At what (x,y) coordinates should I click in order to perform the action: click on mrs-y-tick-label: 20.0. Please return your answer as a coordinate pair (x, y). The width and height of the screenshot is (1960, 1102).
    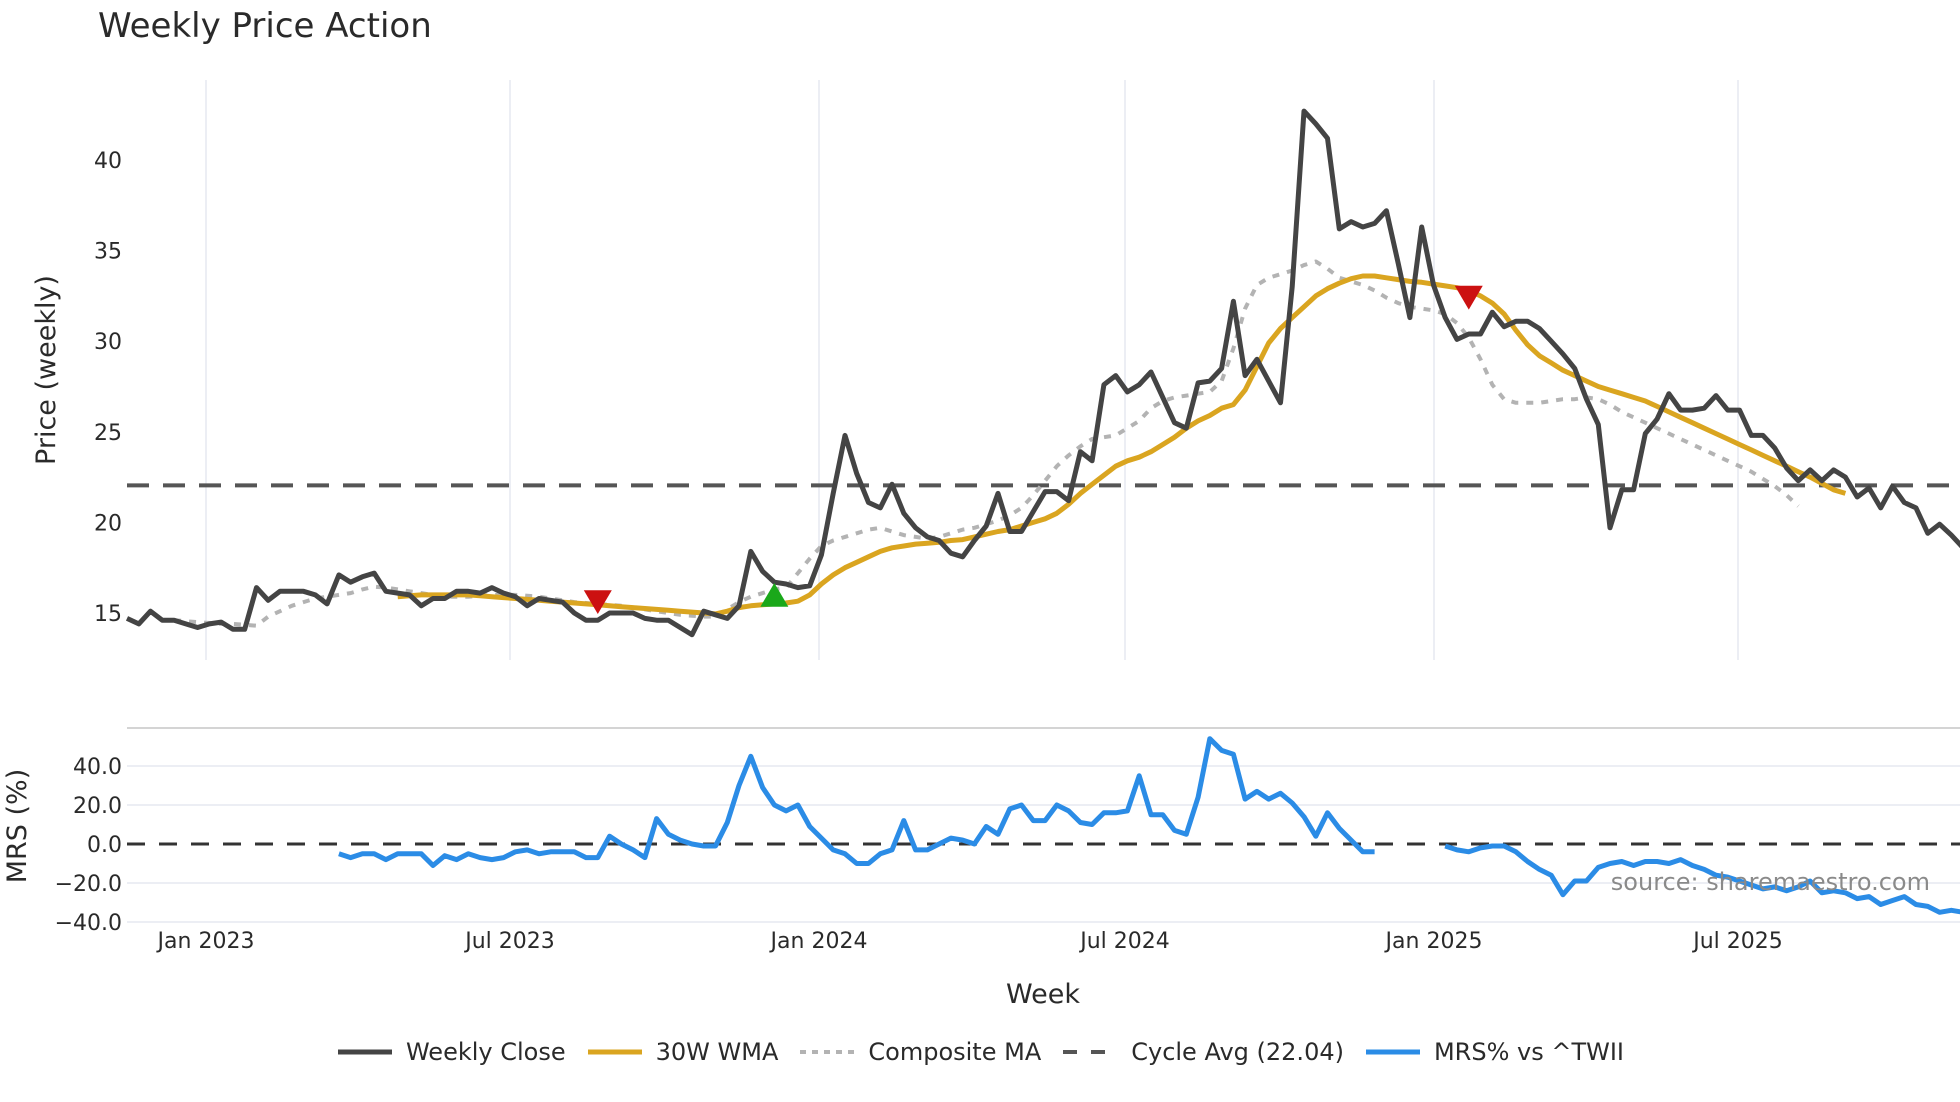
    Looking at the image, I should click on (97, 806).